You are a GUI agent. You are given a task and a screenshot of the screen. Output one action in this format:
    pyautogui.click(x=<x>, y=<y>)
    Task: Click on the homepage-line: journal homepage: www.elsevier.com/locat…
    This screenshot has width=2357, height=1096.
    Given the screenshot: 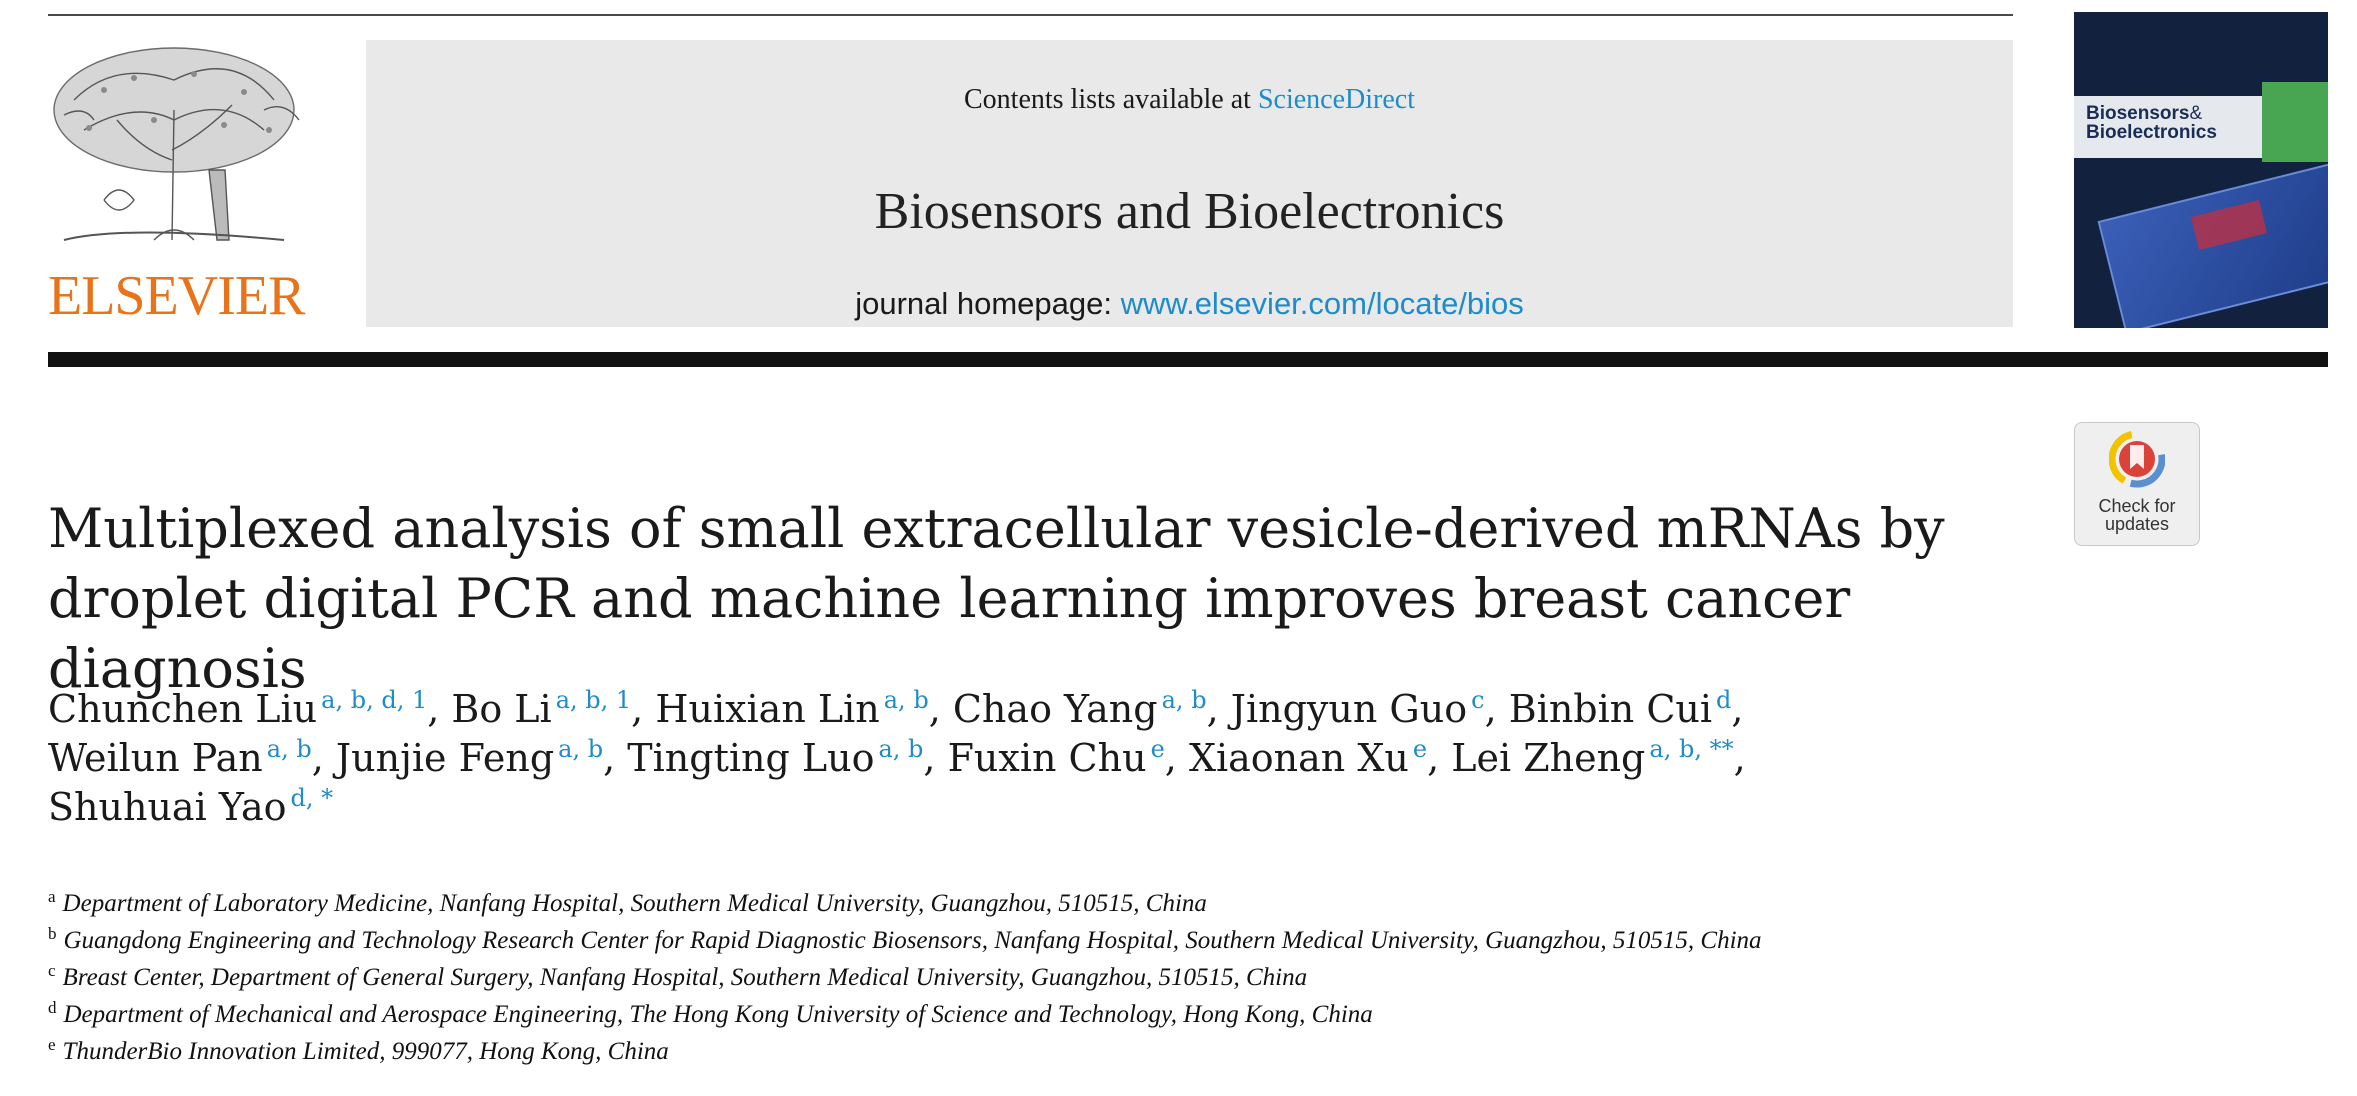 What is the action you would take?
    pyautogui.click(x=1189, y=304)
    